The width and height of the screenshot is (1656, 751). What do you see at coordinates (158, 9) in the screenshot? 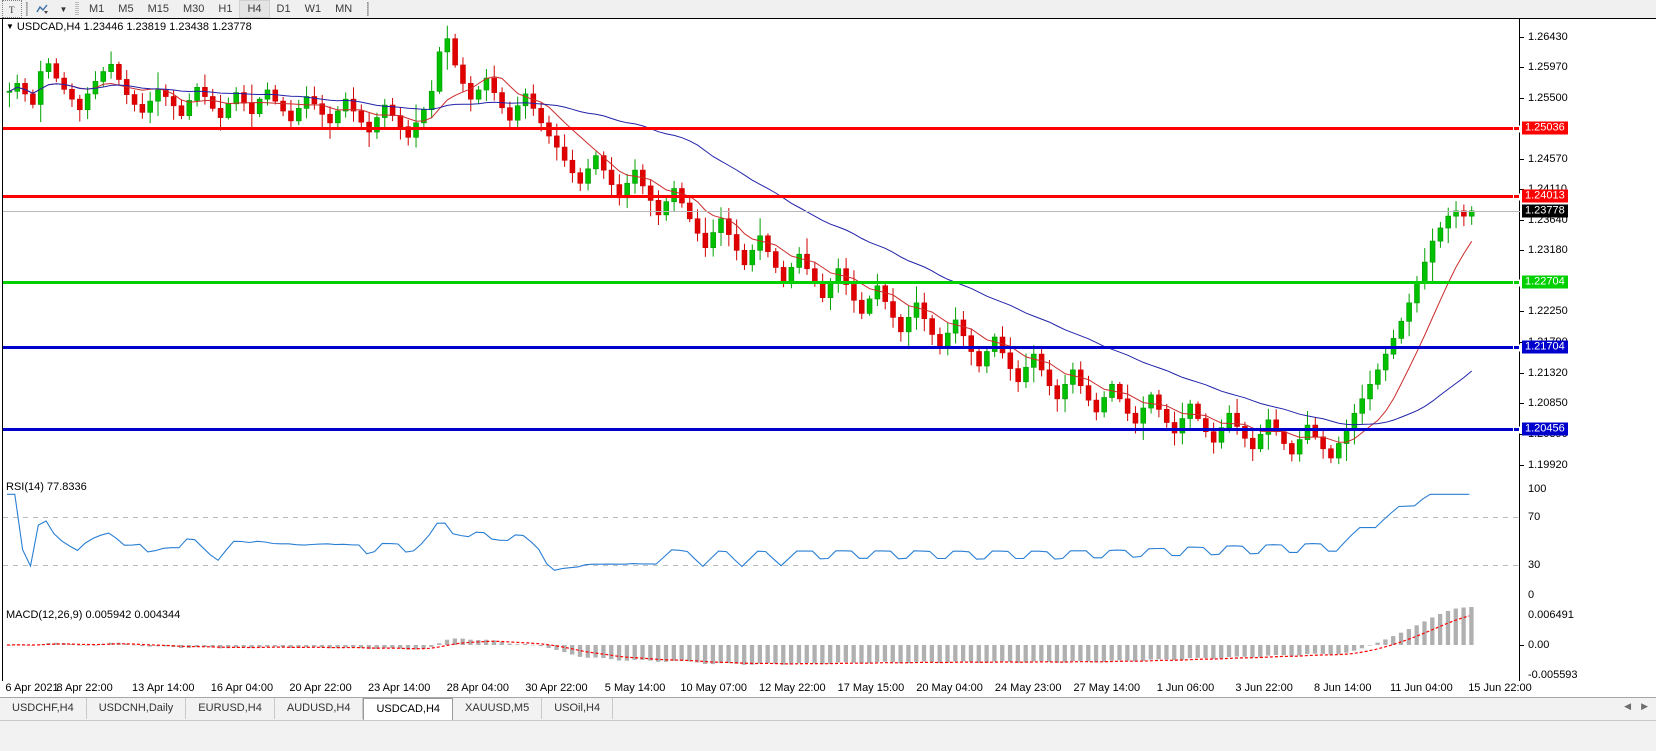
I see `timeframe-m15: M15` at bounding box center [158, 9].